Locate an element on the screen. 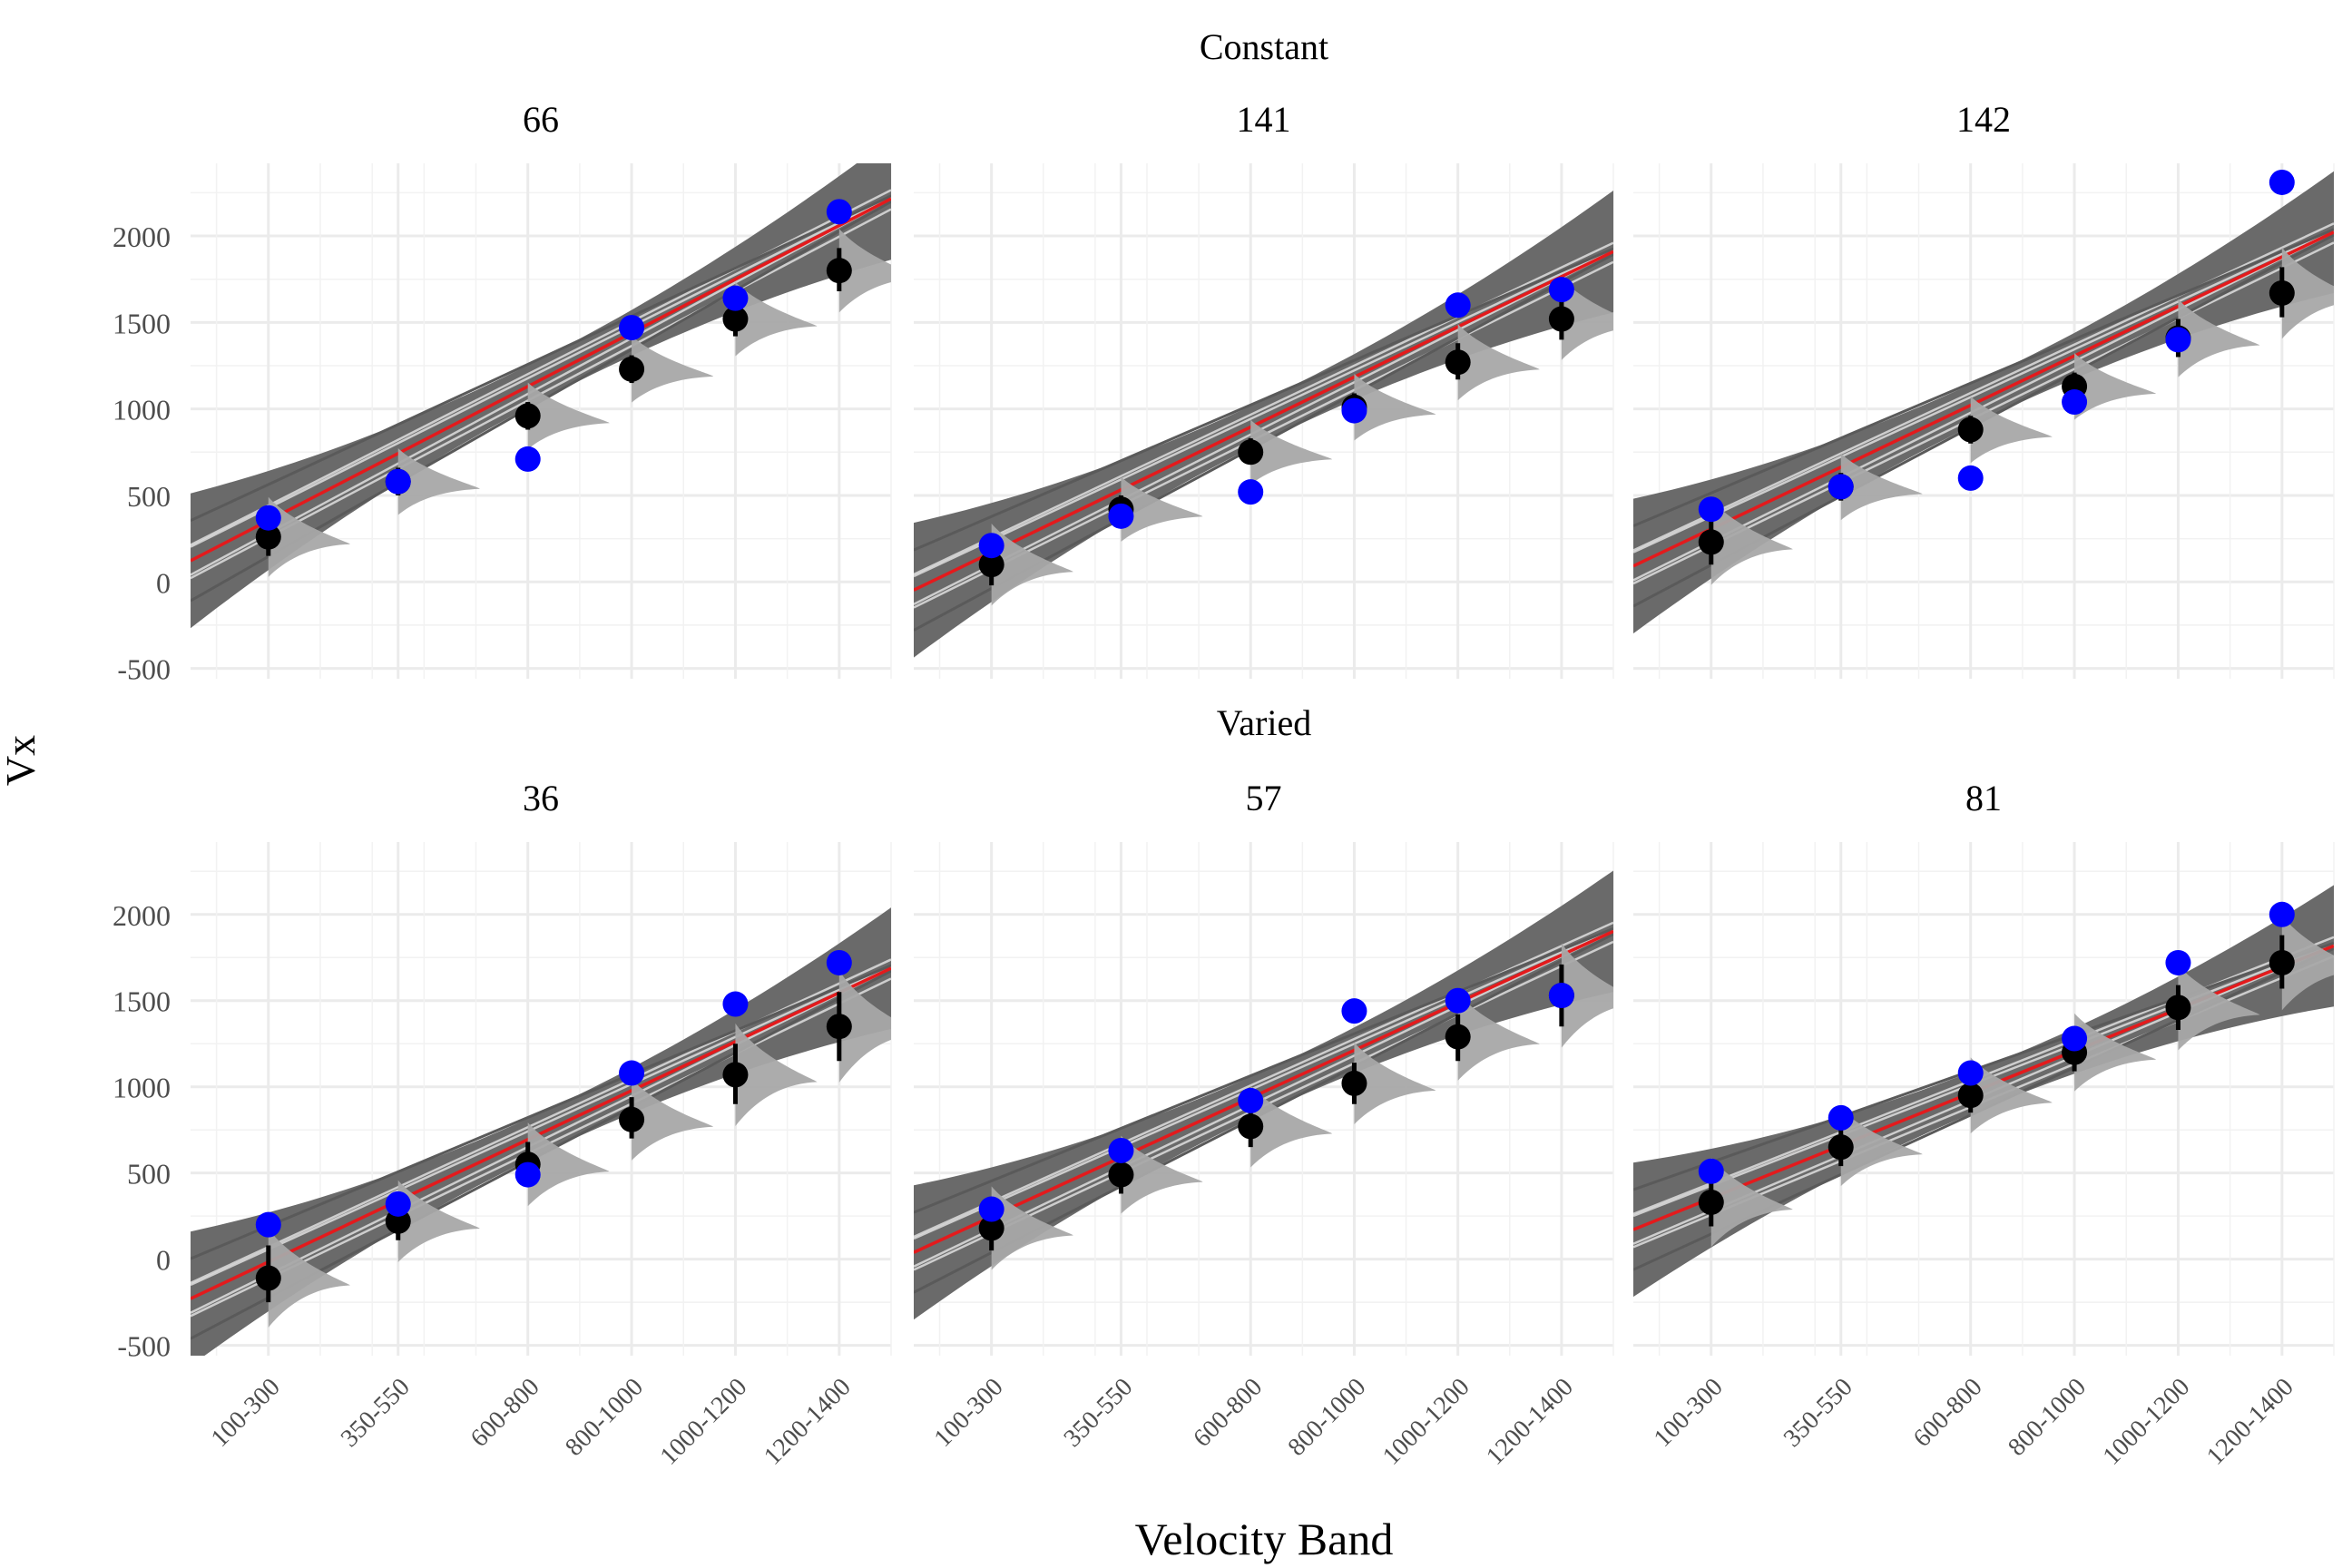  facet-panel: 142 is located at coordinates (1984, 389).